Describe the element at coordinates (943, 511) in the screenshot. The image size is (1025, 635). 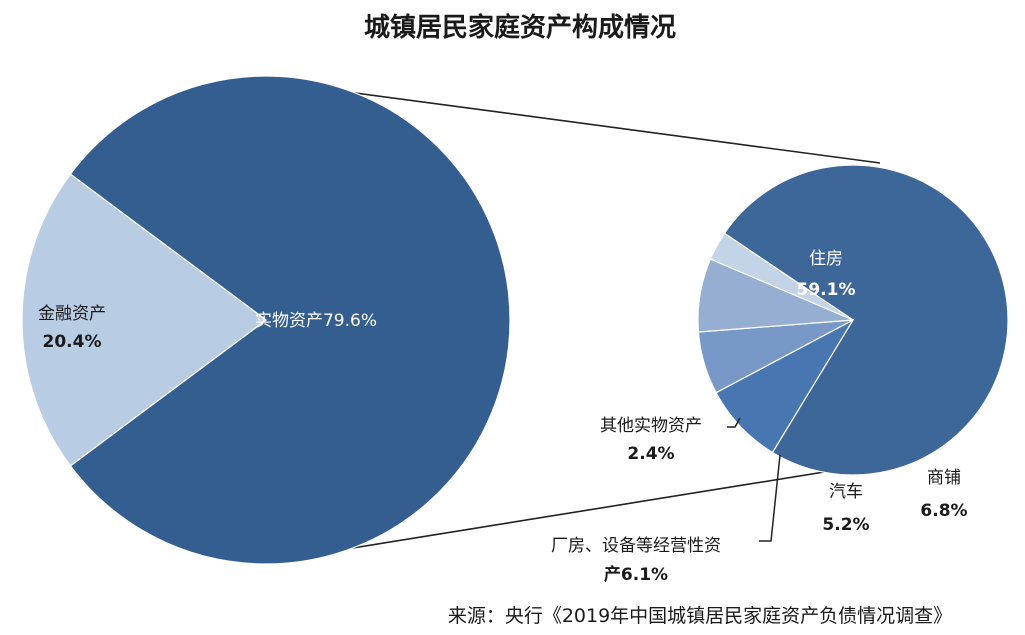
I see `value-shops: 6.8%` at that location.